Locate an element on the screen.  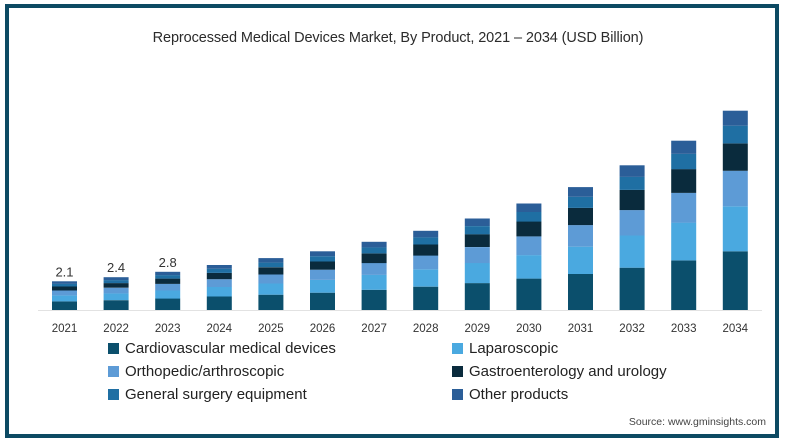
legend-item-cardiovascular: Cardiovascular medical devices is located at coordinates (222, 348).